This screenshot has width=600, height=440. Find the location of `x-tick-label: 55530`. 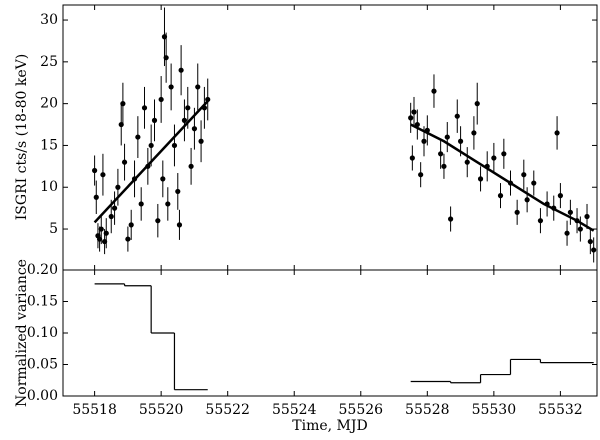

x-tick-label: 55530 is located at coordinates (494, 410).